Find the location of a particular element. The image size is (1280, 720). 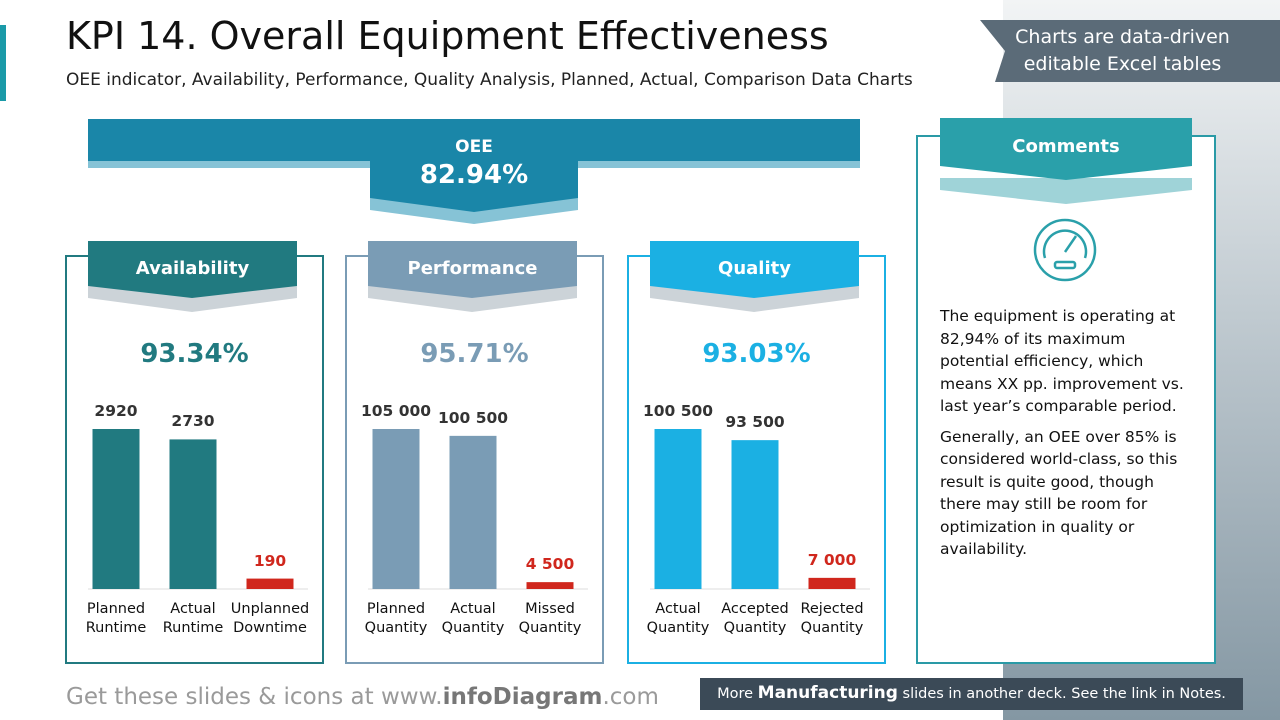

x-tick-label: Planned Quantity is located at coordinates (396, 618).